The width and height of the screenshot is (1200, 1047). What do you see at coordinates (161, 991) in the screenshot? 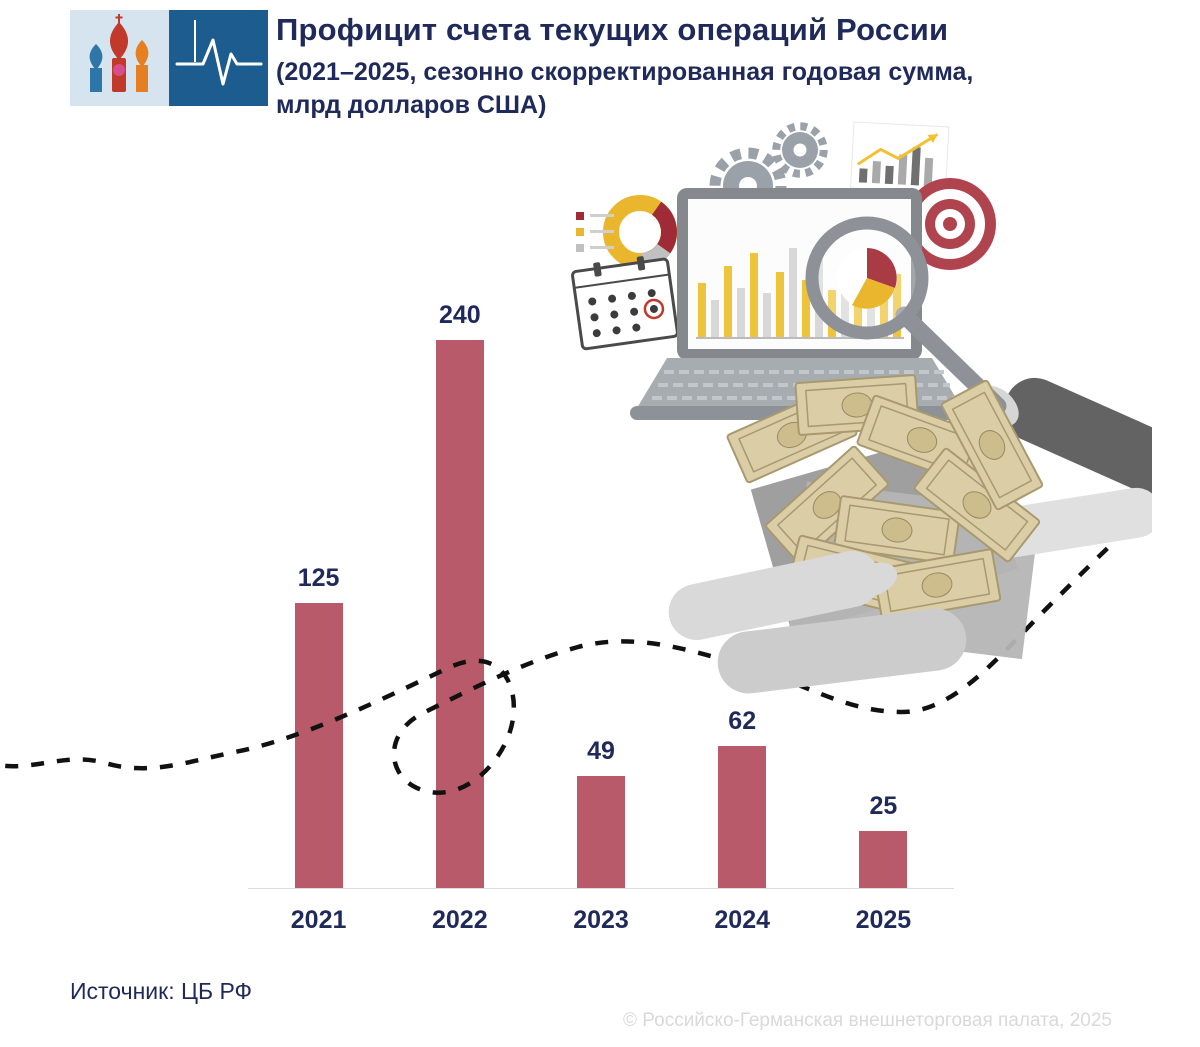
I see `source-label: Источник: ЦБ РФ` at bounding box center [161, 991].